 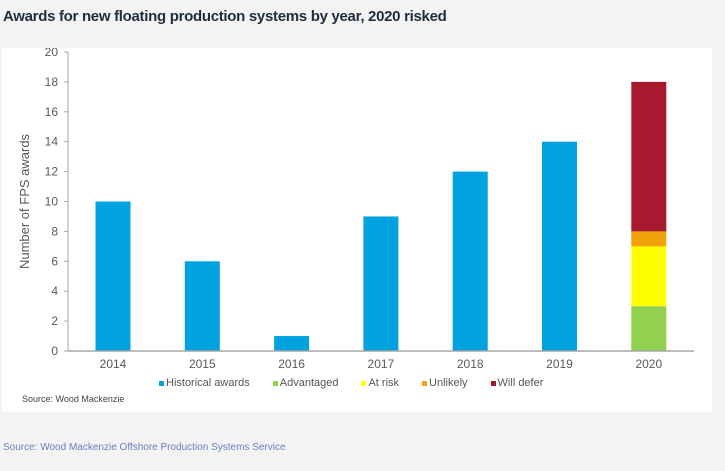 I want to click on y-tick-label: 18, so click(x=52, y=82).